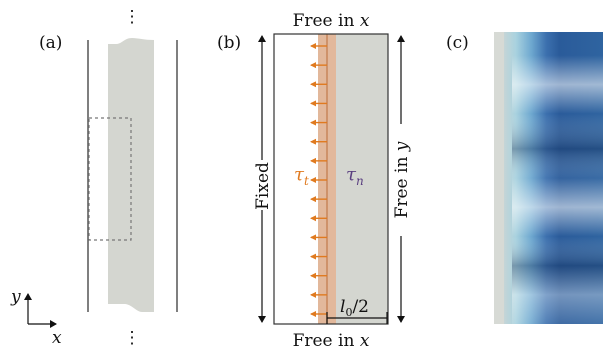 The image size is (603, 352). Describe the element at coordinates (229, 43) in the screenshot. I see `panel-b-label: (b)` at that location.